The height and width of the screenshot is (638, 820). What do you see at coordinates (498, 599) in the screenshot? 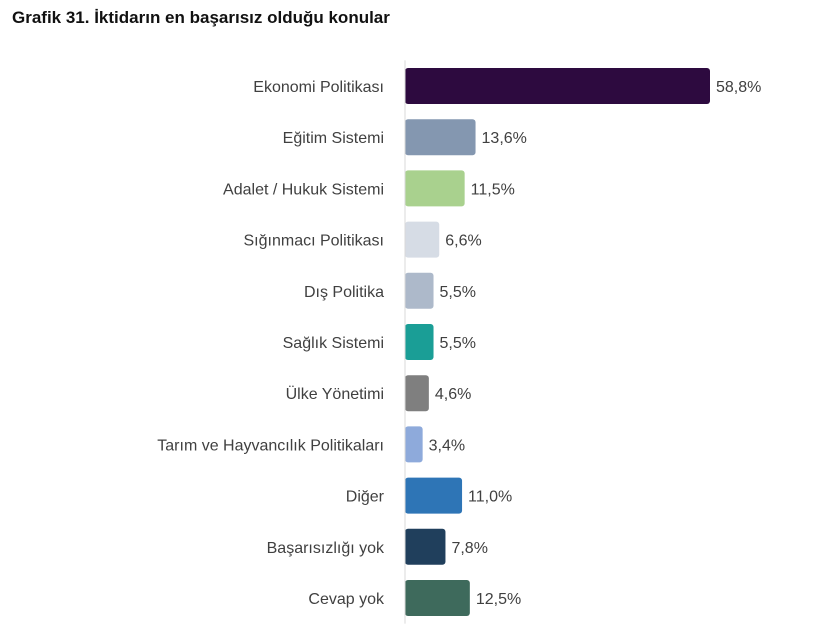
I see `data-label: 12,5%` at bounding box center [498, 599].